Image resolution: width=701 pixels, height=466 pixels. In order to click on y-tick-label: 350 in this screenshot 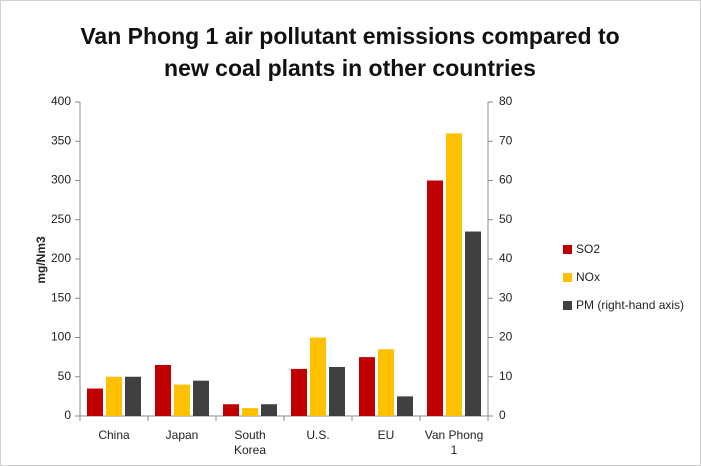, I will do `click(61, 140)`.